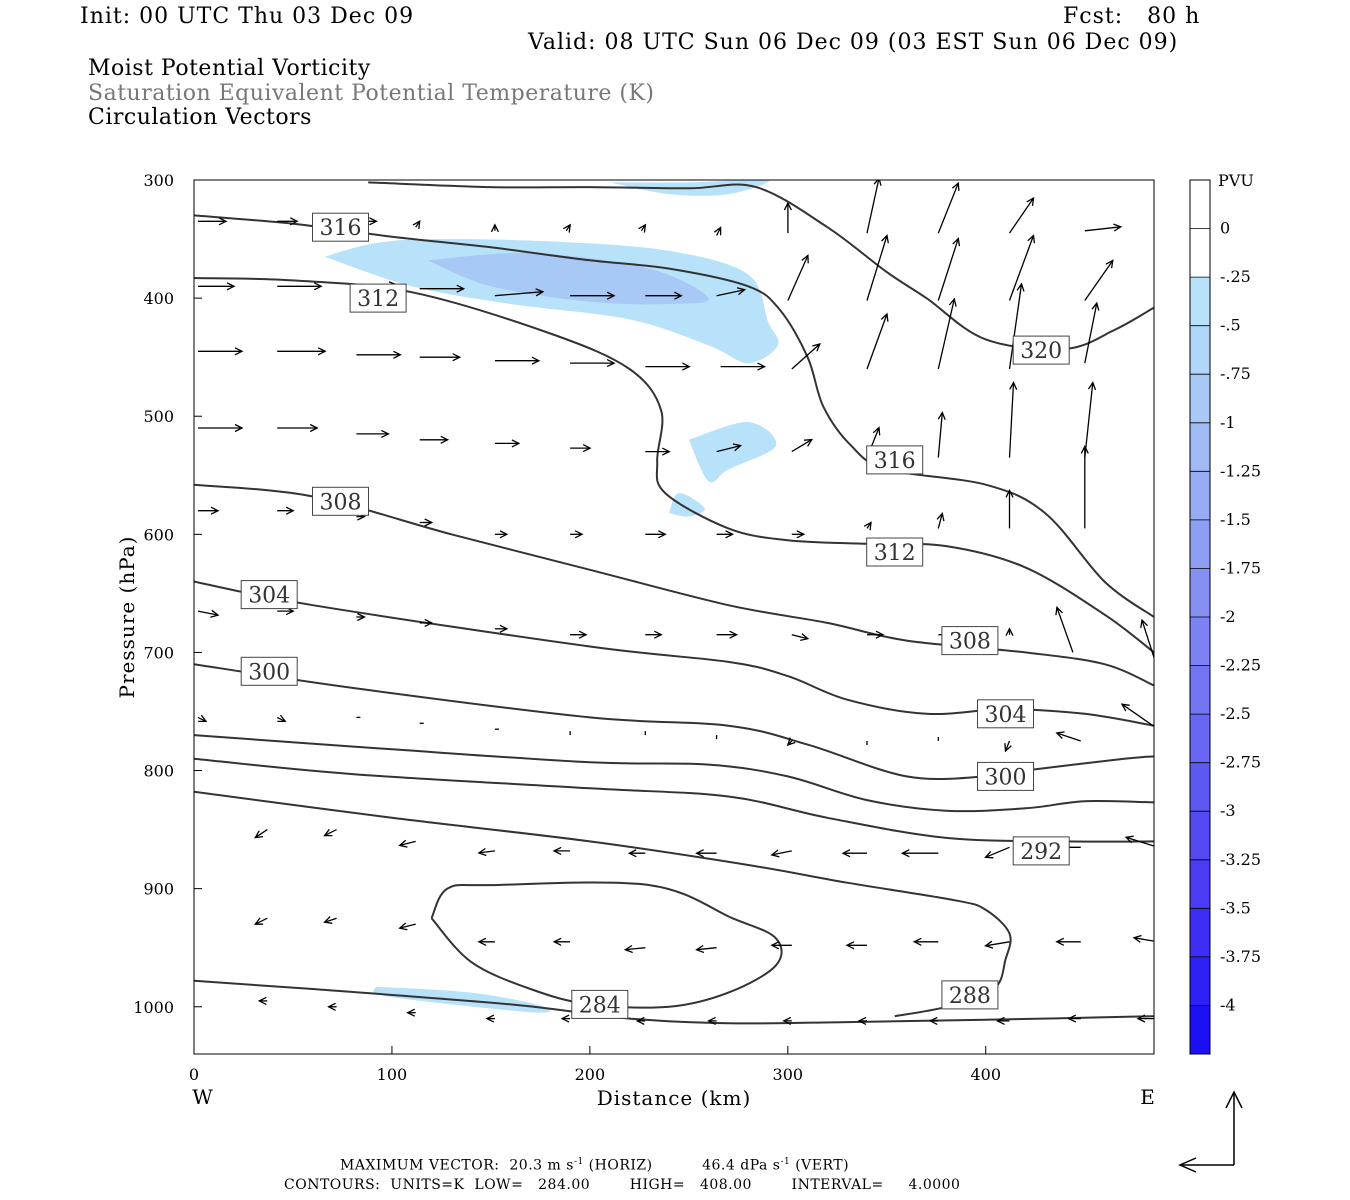  I want to click on colorbar-tick-label: 0, so click(1225, 228).